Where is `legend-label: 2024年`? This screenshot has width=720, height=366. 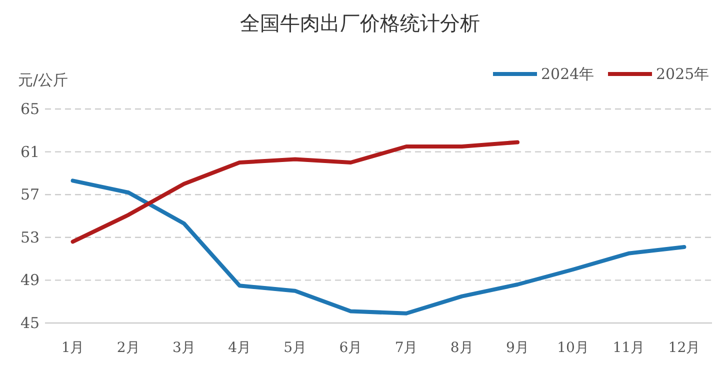 legend-label: 2024年 is located at coordinates (567, 74).